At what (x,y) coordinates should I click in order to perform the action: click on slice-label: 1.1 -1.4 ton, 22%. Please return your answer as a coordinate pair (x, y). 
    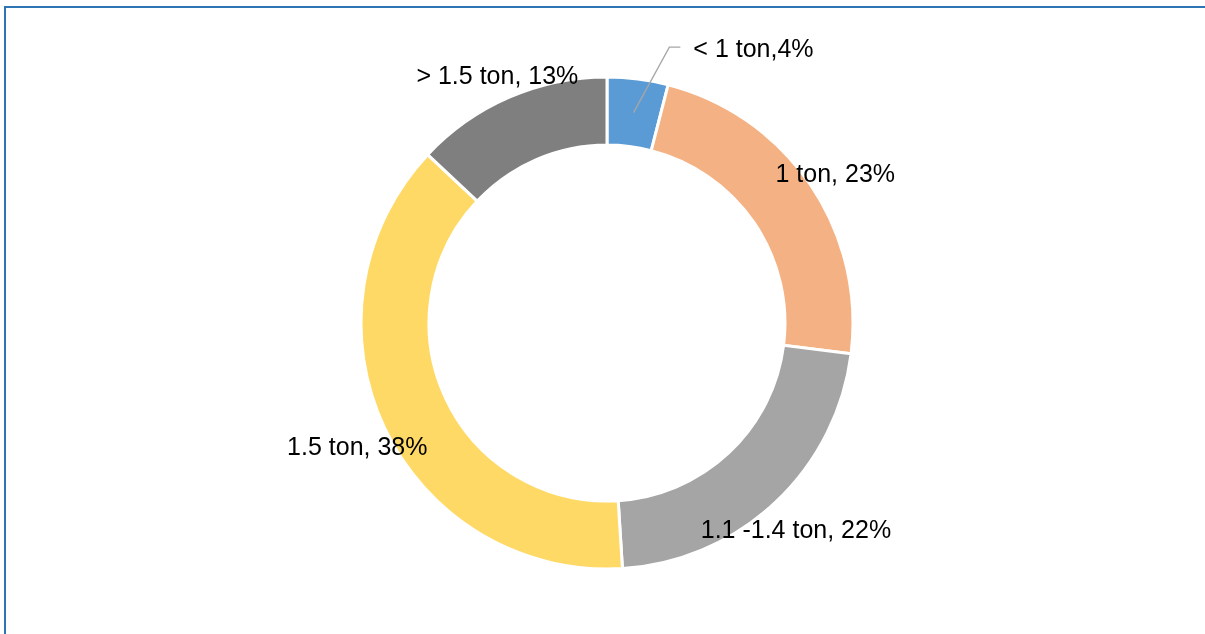
    Looking at the image, I should click on (796, 529).